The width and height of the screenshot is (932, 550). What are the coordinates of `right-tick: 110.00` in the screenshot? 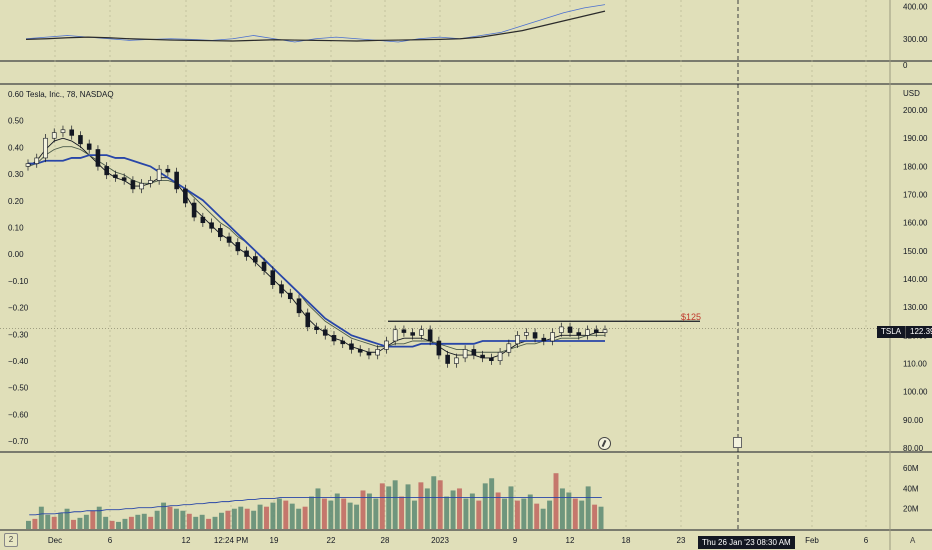 It's located at (915, 364).